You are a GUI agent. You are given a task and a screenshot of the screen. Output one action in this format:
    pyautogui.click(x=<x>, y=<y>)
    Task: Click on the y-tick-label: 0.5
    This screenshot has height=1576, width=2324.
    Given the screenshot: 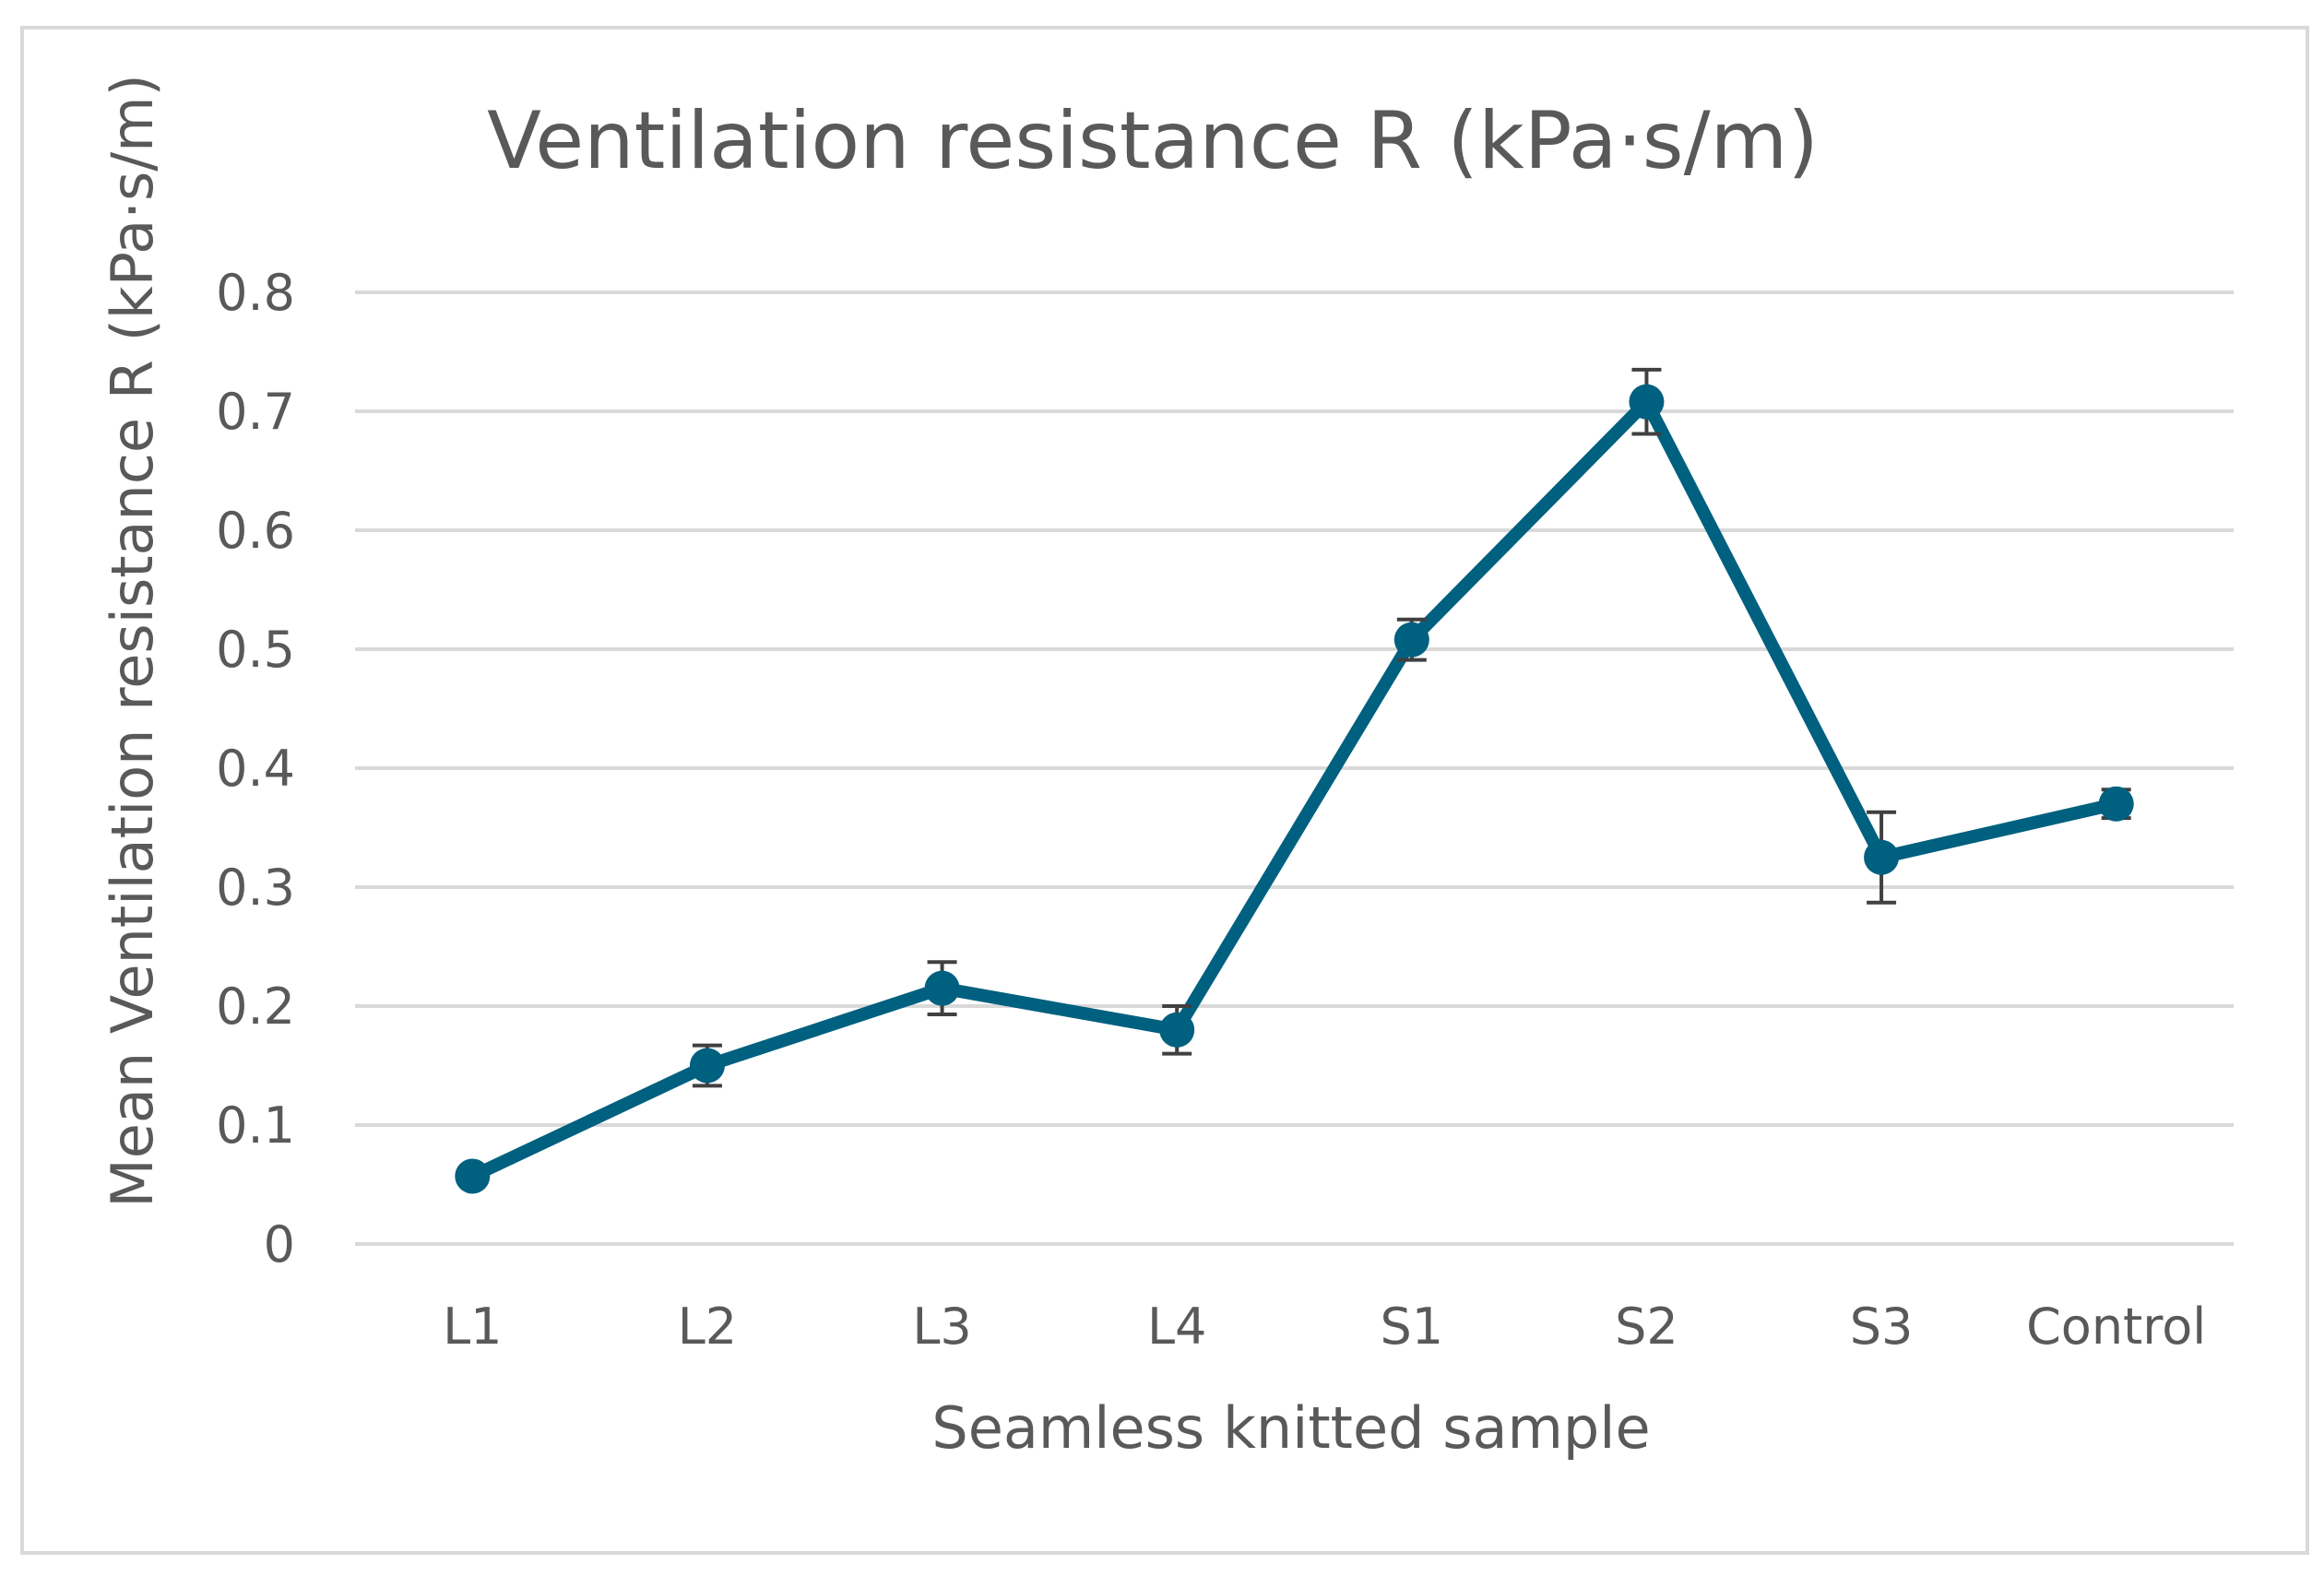 What is the action you would take?
    pyautogui.click(x=255, y=650)
    